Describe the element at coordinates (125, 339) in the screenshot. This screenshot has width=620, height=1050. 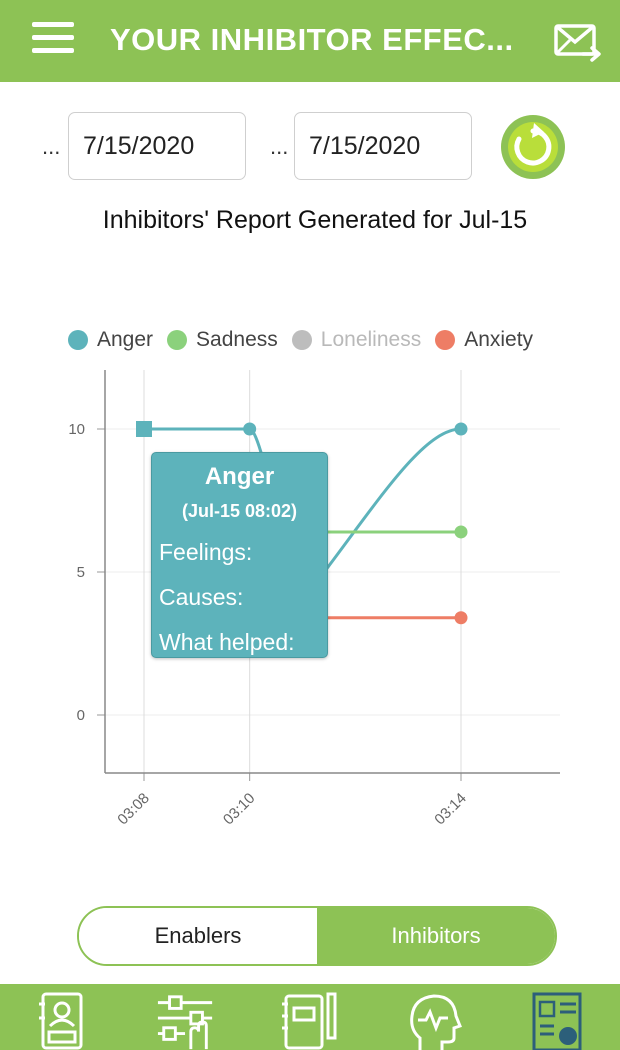
I see `legend-label-anger: Anger` at that location.